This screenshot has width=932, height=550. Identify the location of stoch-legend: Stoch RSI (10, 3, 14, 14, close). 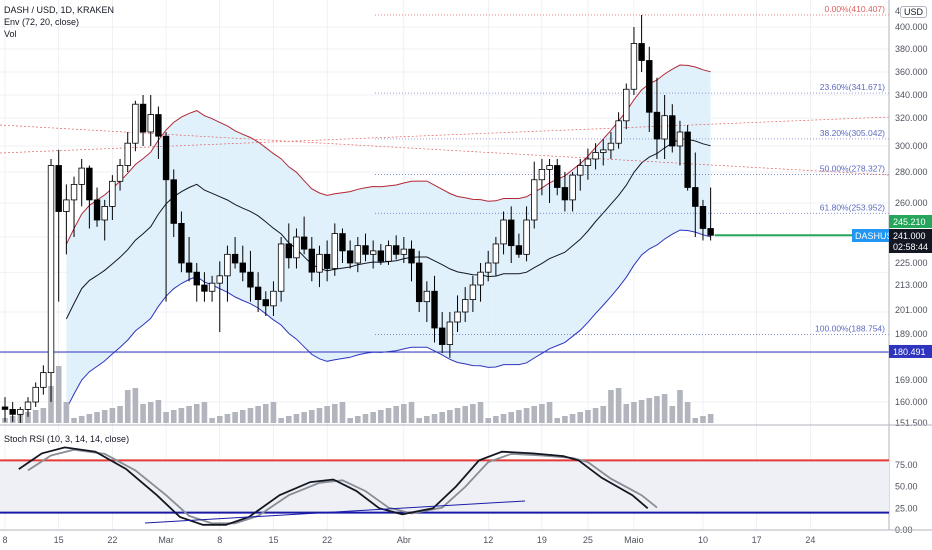
(67, 439).